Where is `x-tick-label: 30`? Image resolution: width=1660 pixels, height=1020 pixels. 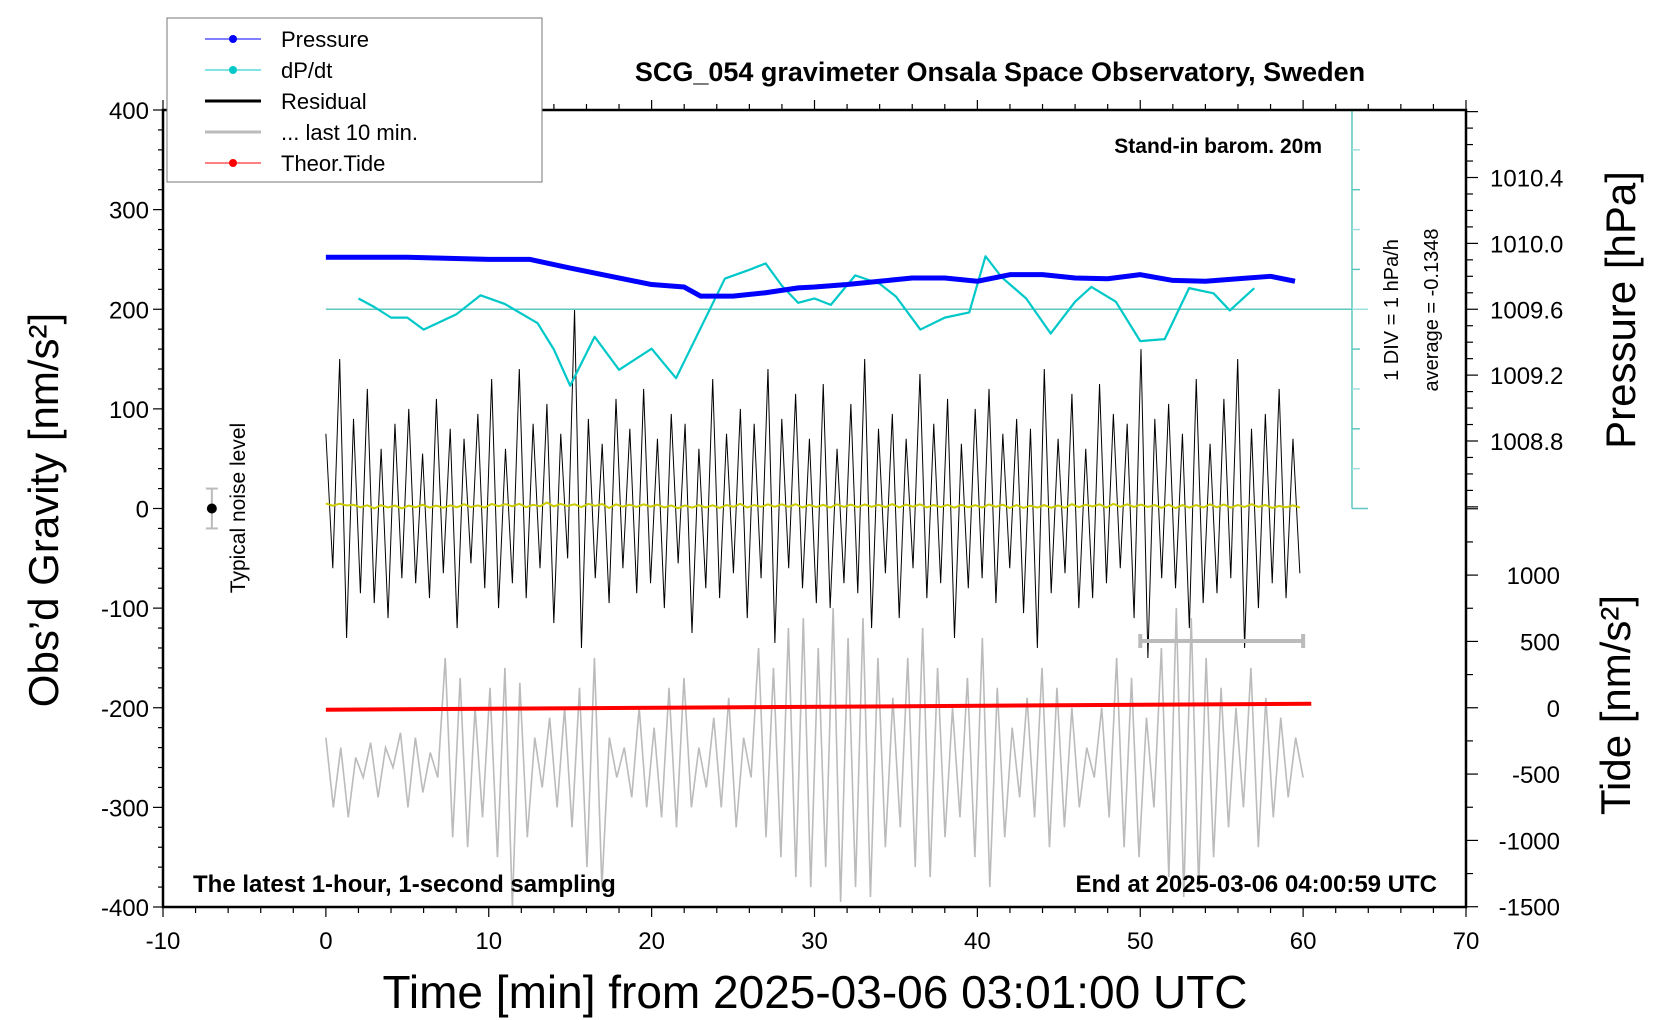
x-tick-label: 30 is located at coordinates (814, 941).